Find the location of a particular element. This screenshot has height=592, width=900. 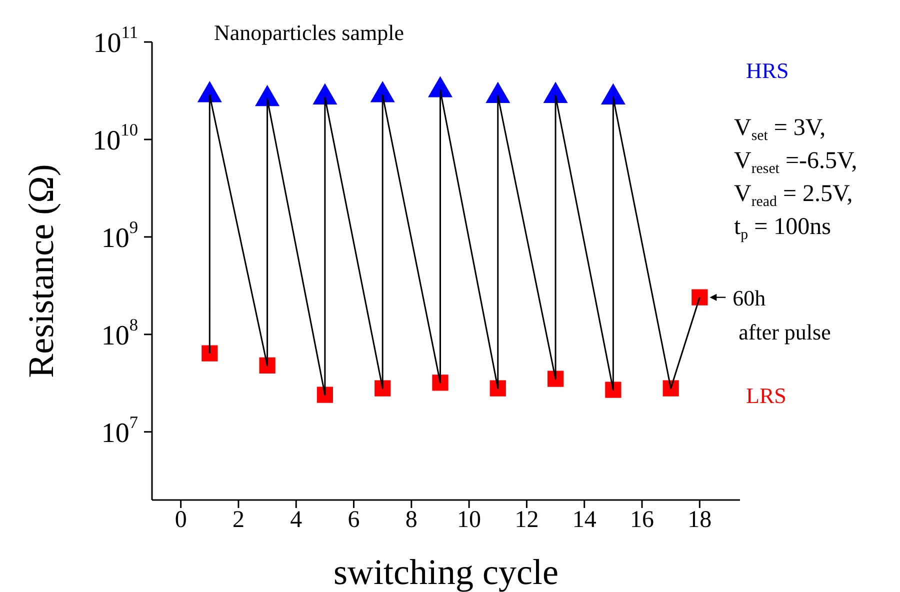

y-tick-label: 10$^{11}$ is located at coordinates (115, 41).